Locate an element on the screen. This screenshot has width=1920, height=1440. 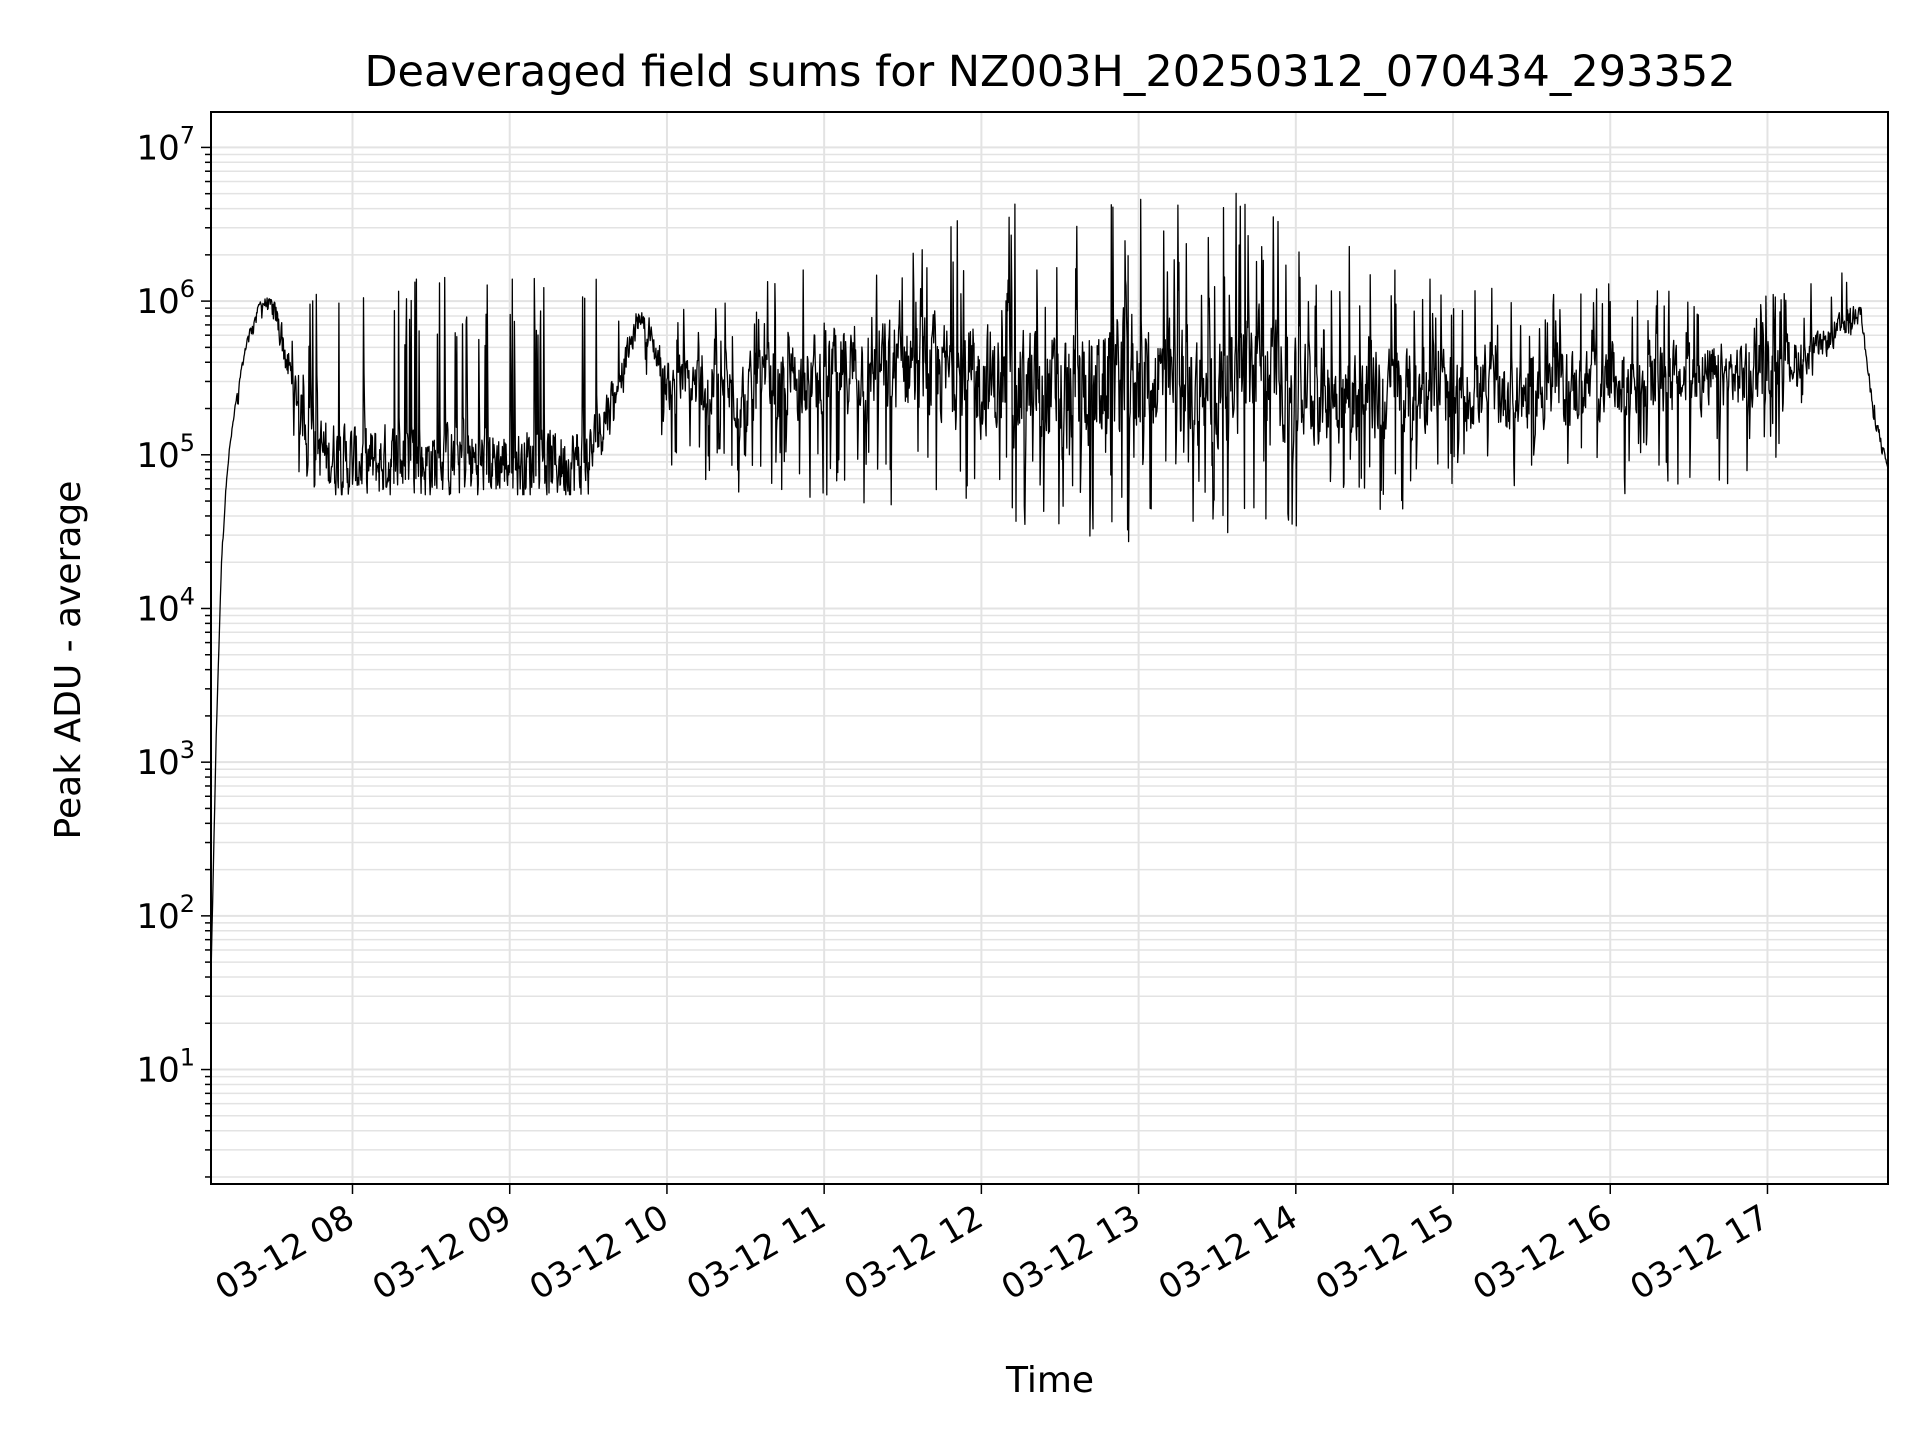
y-tick-label-exponent: 1 is located at coordinates (187, 1058).